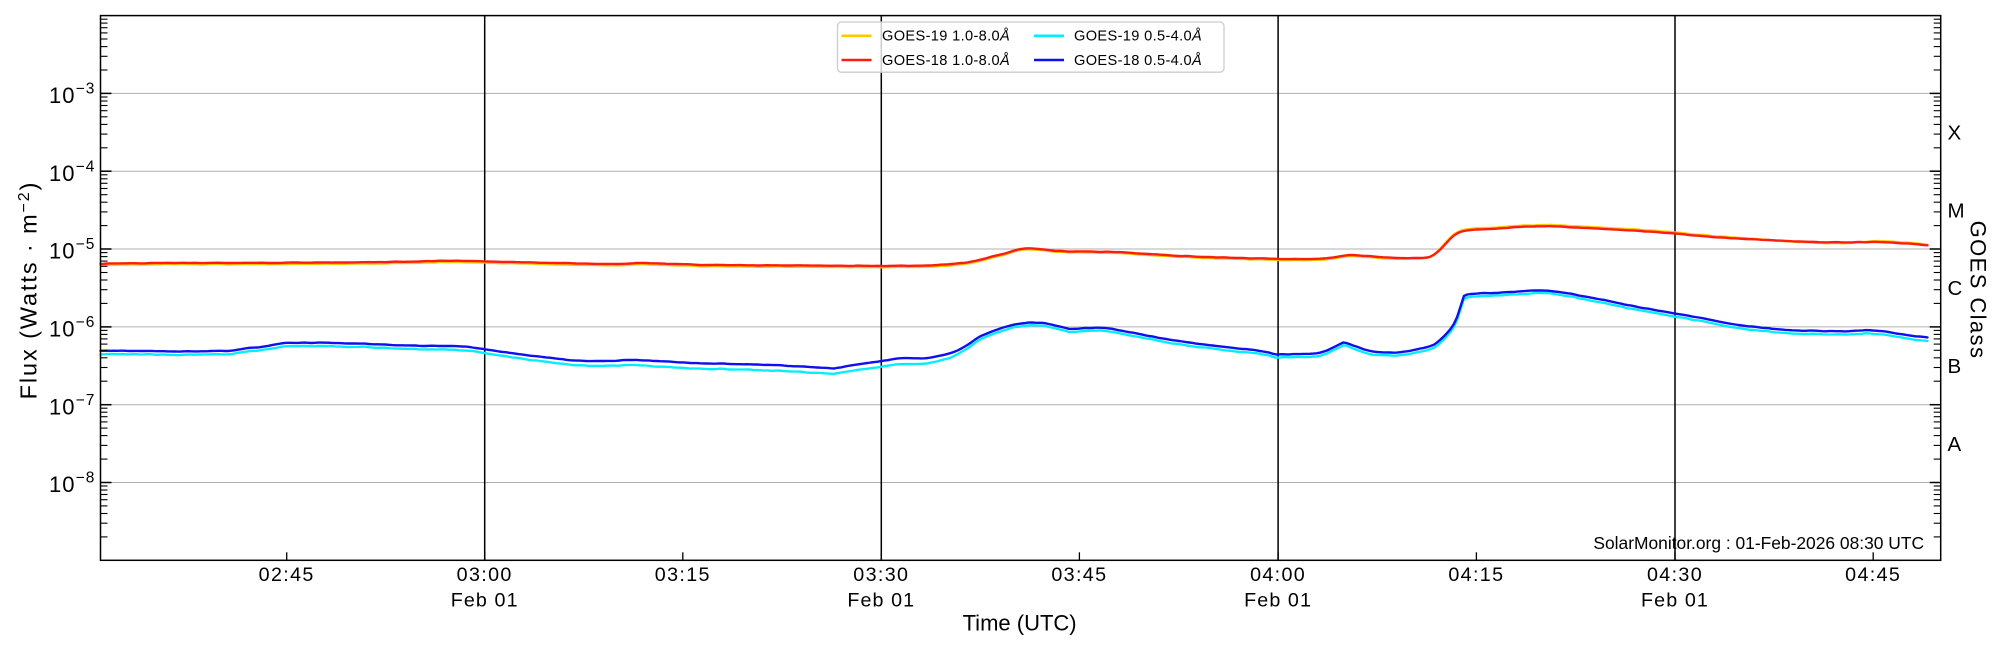 The width and height of the screenshot is (2000, 650). What do you see at coordinates (1955, 444) in the screenshot?
I see `svg-text: A` at bounding box center [1955, 444].